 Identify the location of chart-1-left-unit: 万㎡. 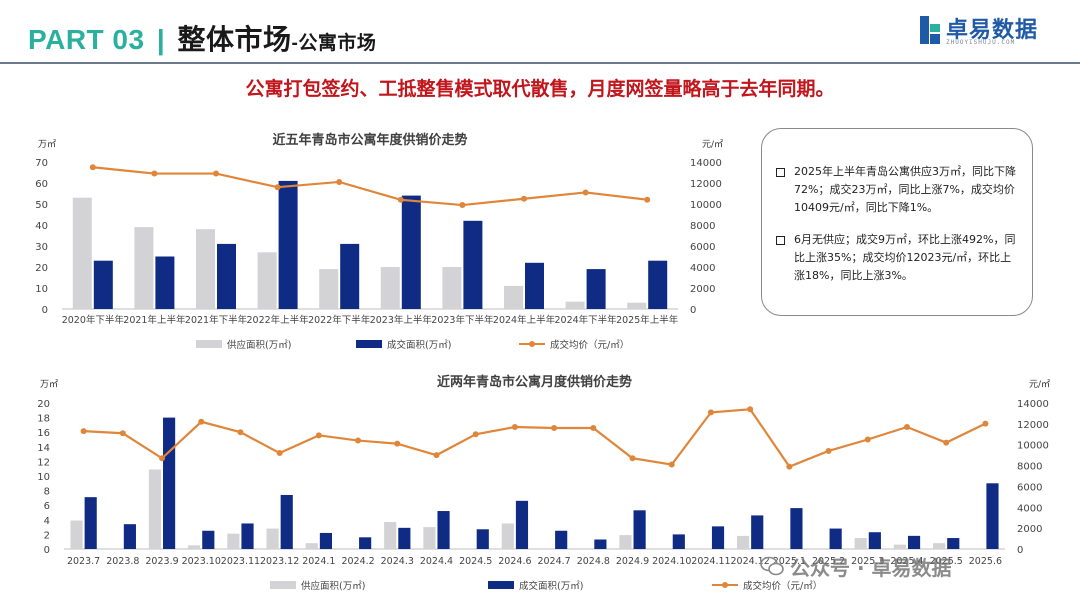
(47, 144).